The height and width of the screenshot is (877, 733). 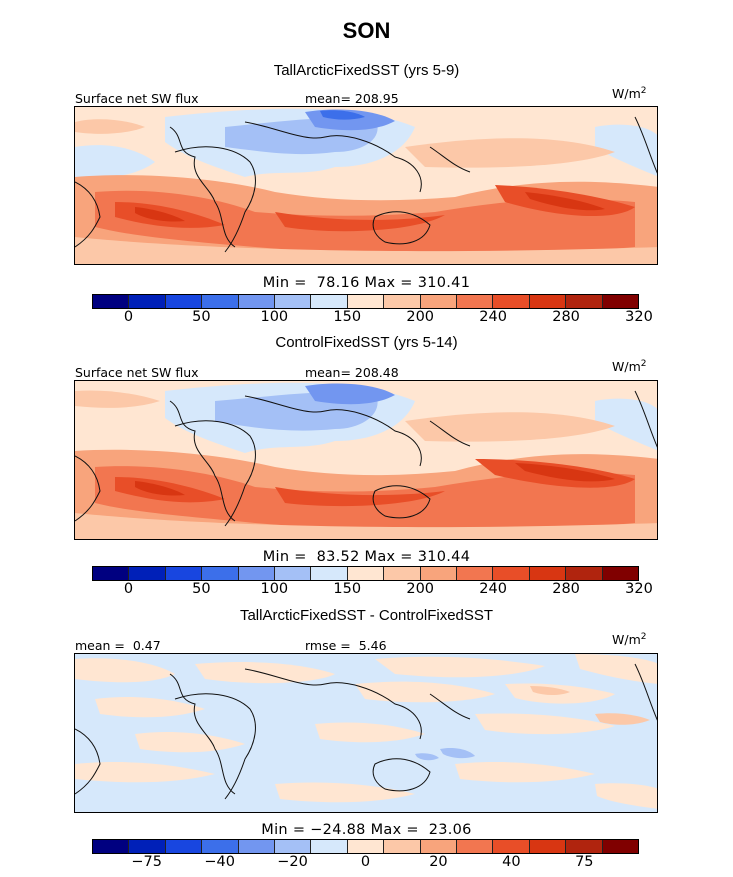 I want to click on panel-3-units: W/m2, so click(x=629, y=639).